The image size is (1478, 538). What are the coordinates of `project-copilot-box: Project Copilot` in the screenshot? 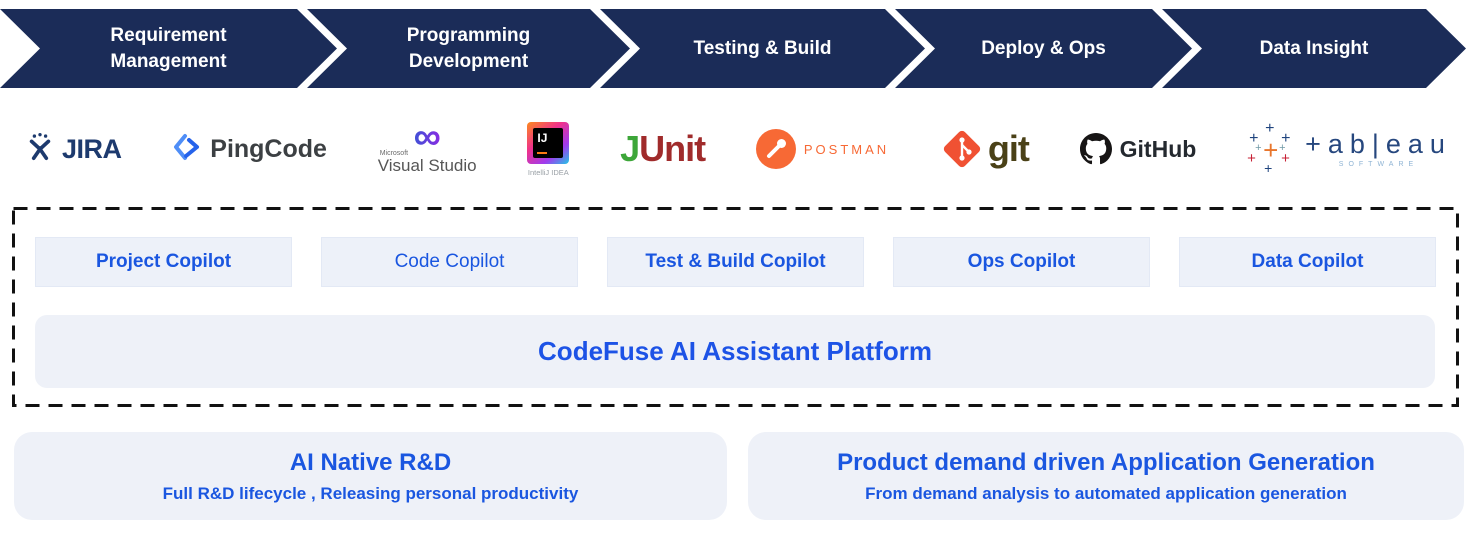 It's located at (163, 262).